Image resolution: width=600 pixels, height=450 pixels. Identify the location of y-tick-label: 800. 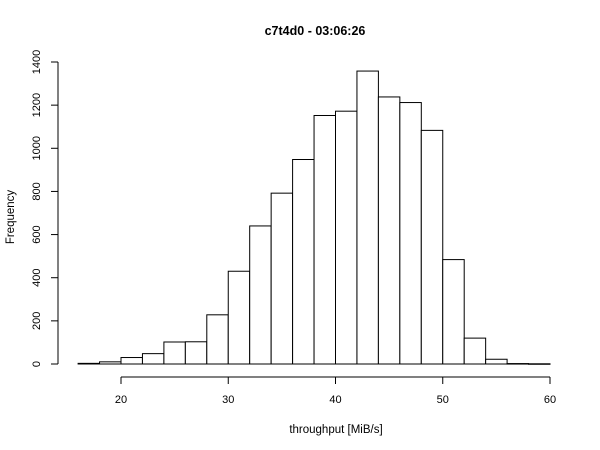
(37, 191).